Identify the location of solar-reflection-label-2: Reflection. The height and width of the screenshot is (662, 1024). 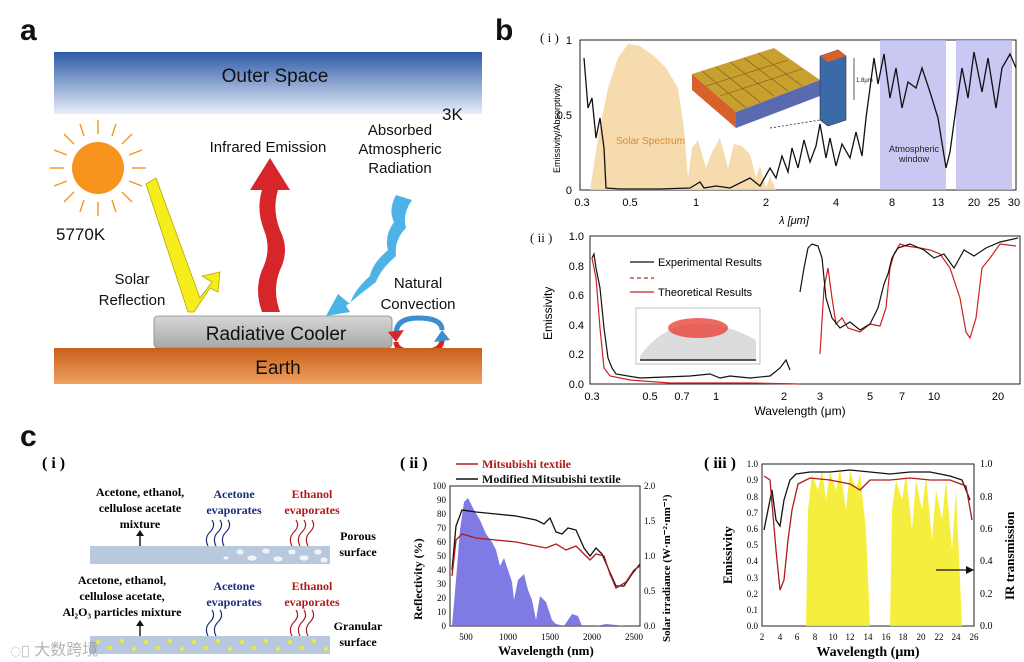
(132, 300).